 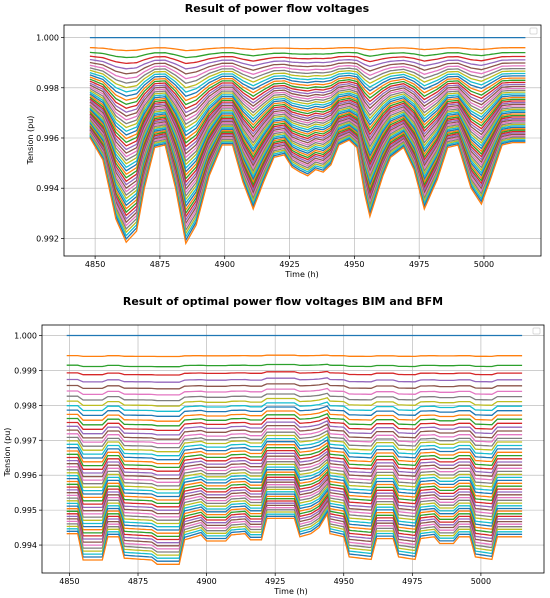 What do you see at coordinates (30, 141) in the screenshot?
I see `y-axis-label: Tension (pu)` at bounding box center [30, 141].